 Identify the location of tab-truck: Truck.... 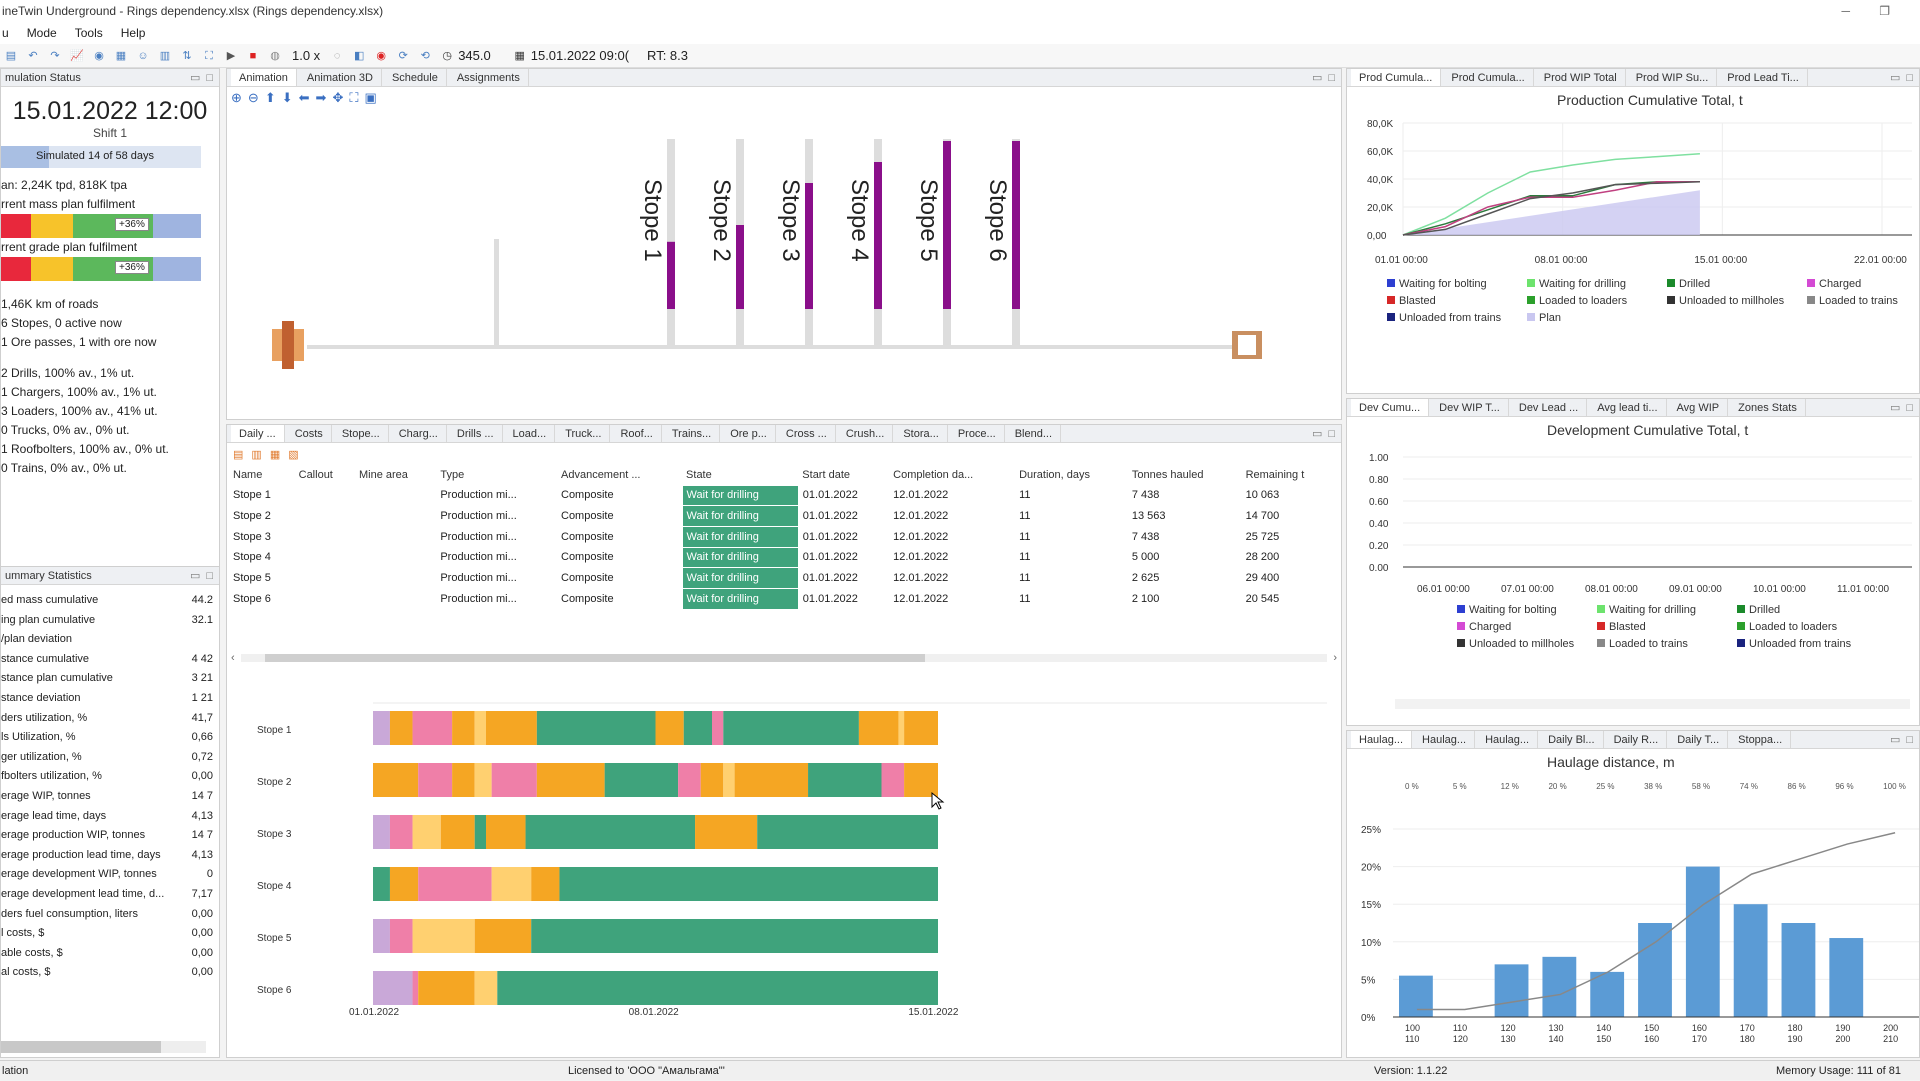
(584, 433).